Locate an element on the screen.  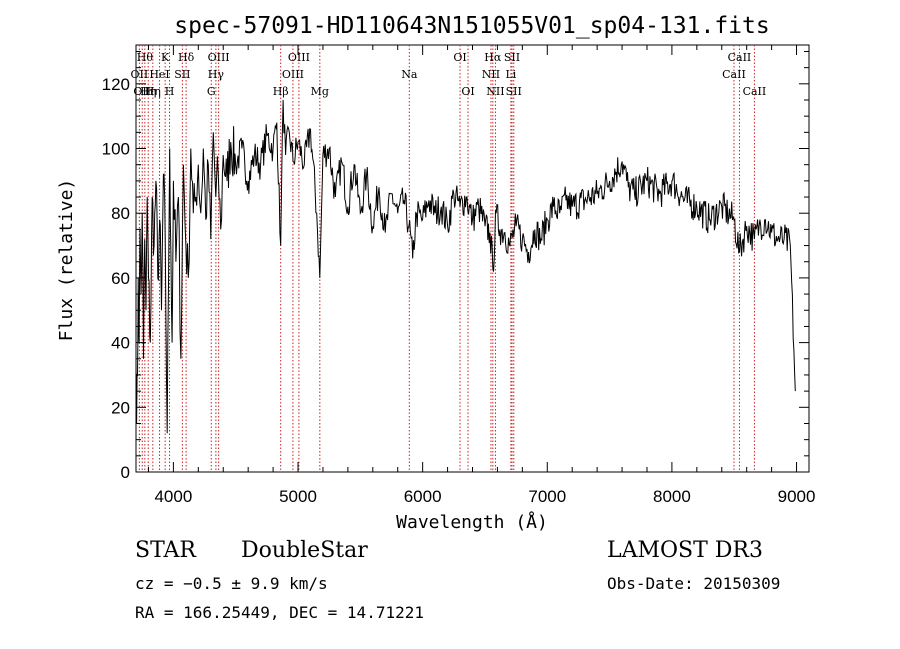
x-tick-label-2: 6000 is located at coordinates (423, 496).